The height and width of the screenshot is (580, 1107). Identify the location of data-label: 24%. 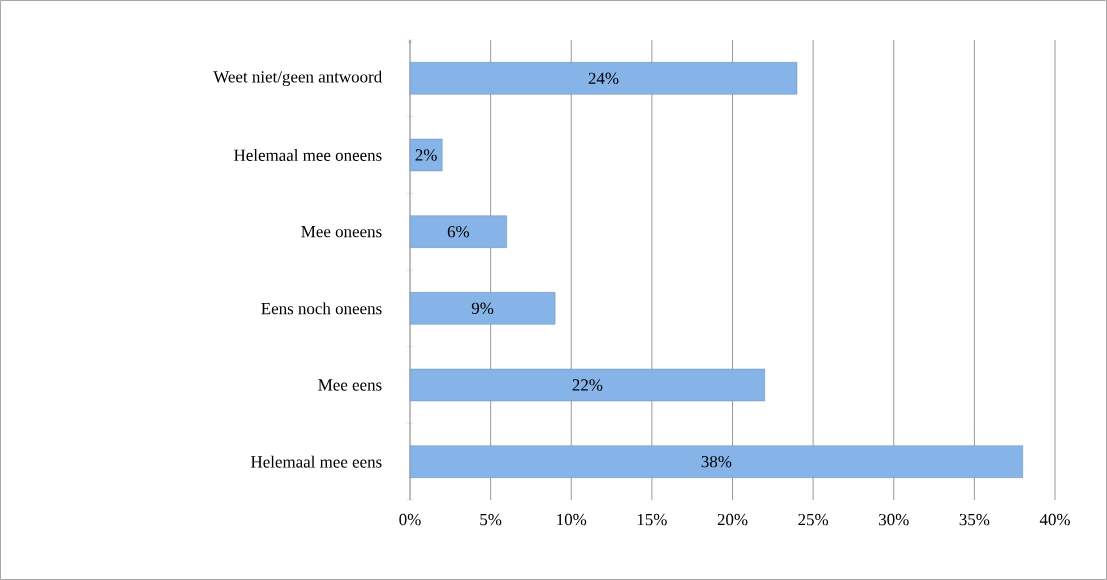
(603, 78).